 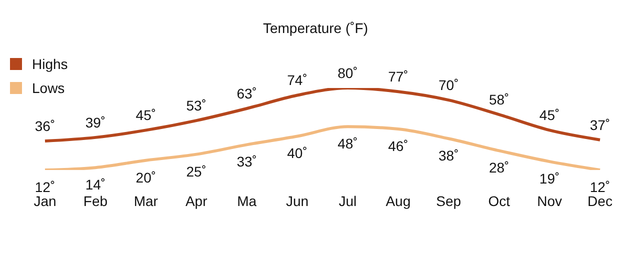 What do you see at coordinates (196, 171) in the screenshot?
I see `data-label: 25˚` at bounding box center [196, 171].